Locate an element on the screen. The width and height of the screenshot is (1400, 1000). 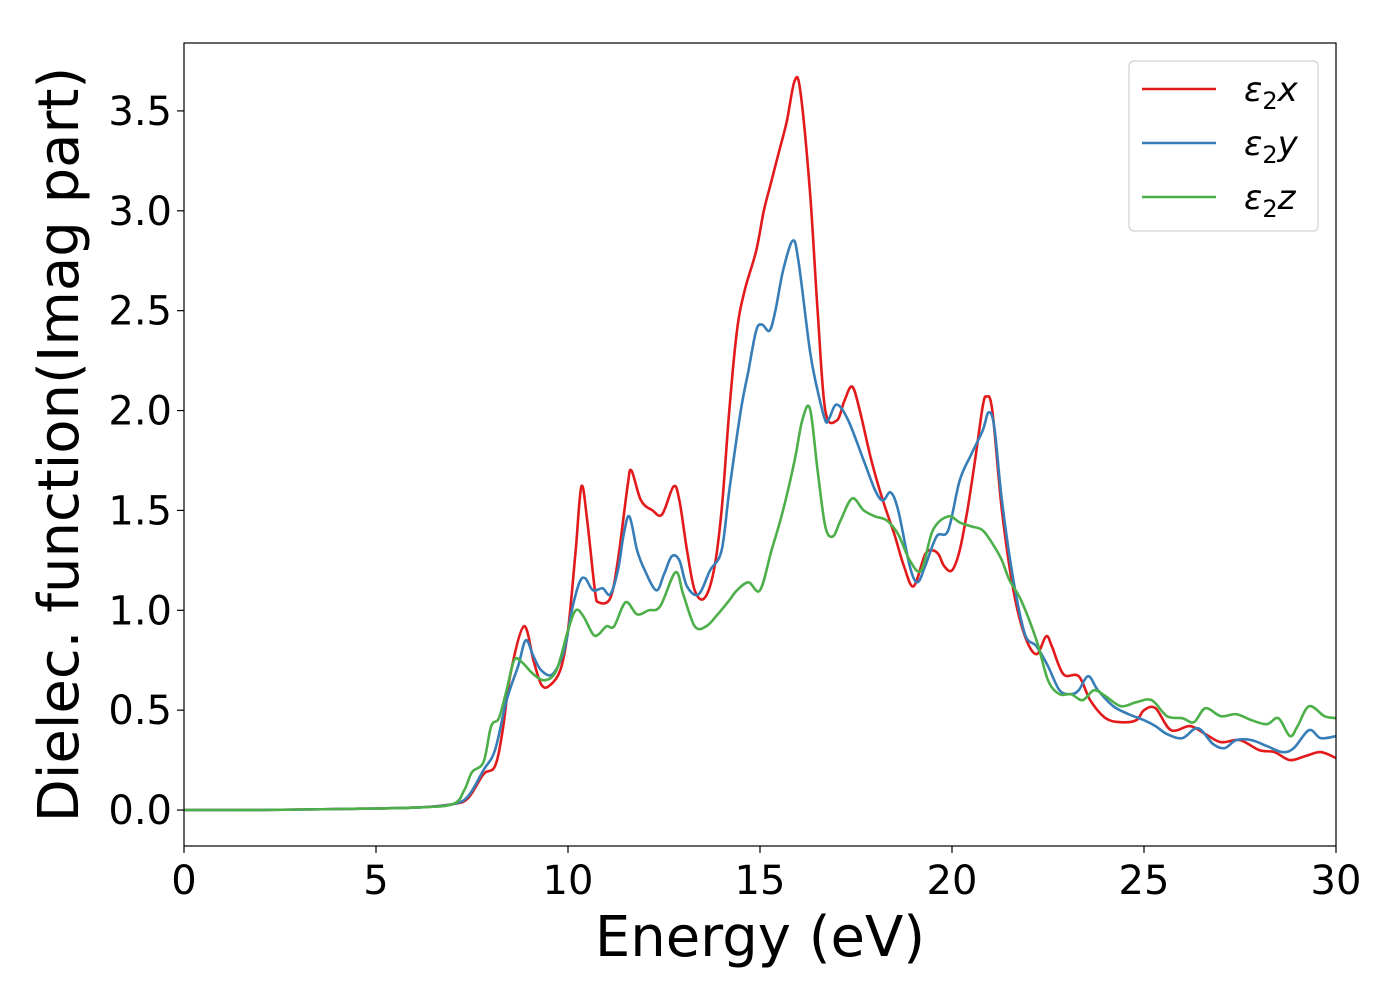
x-tick-label: 10 is located at coordinates (568, 881).